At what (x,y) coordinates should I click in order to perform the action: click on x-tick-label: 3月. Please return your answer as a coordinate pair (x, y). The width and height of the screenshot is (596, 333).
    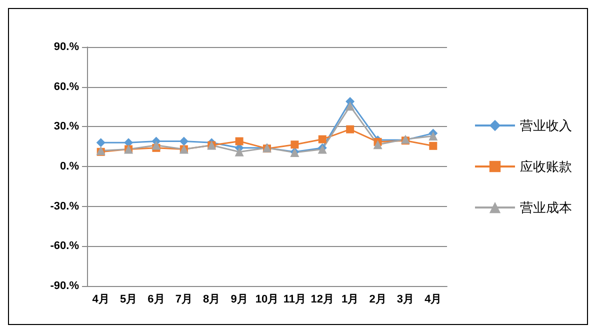
    Looking at the image, I should click on (405, 300).